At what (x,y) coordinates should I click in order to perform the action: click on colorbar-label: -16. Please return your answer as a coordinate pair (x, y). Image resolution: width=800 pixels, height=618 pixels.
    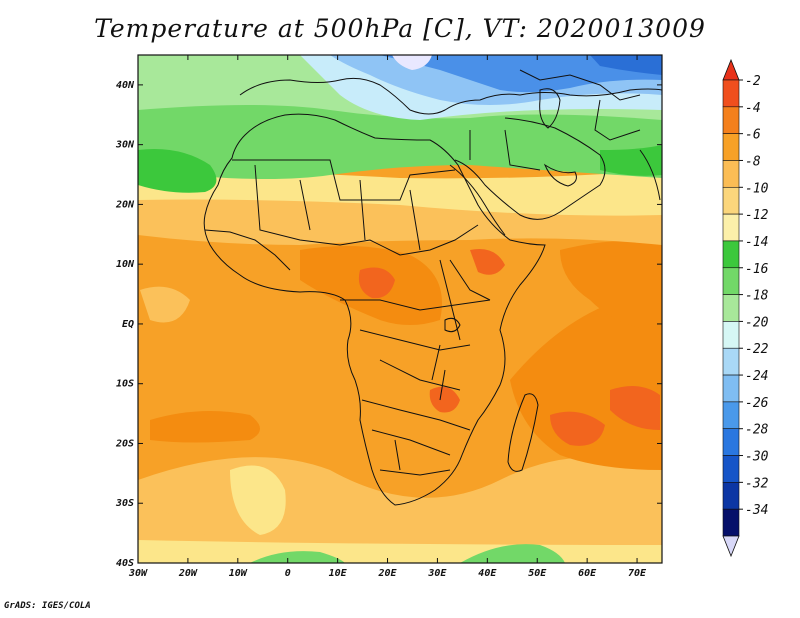
    Looking at the image, I should click on (757, 269).